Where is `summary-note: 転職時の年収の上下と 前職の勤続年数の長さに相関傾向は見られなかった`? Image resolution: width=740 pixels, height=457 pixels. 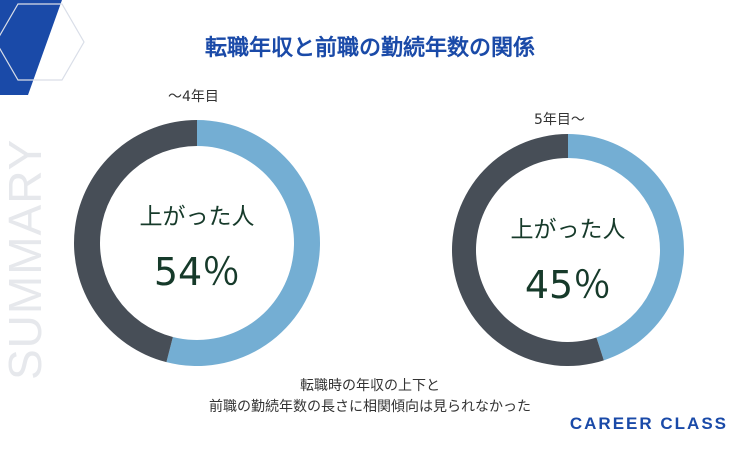
summary-note: 転職時の年収の上下と 前職の勤続年数の長さに相関傾向は見られなかった is located at coordinates (370, 397).